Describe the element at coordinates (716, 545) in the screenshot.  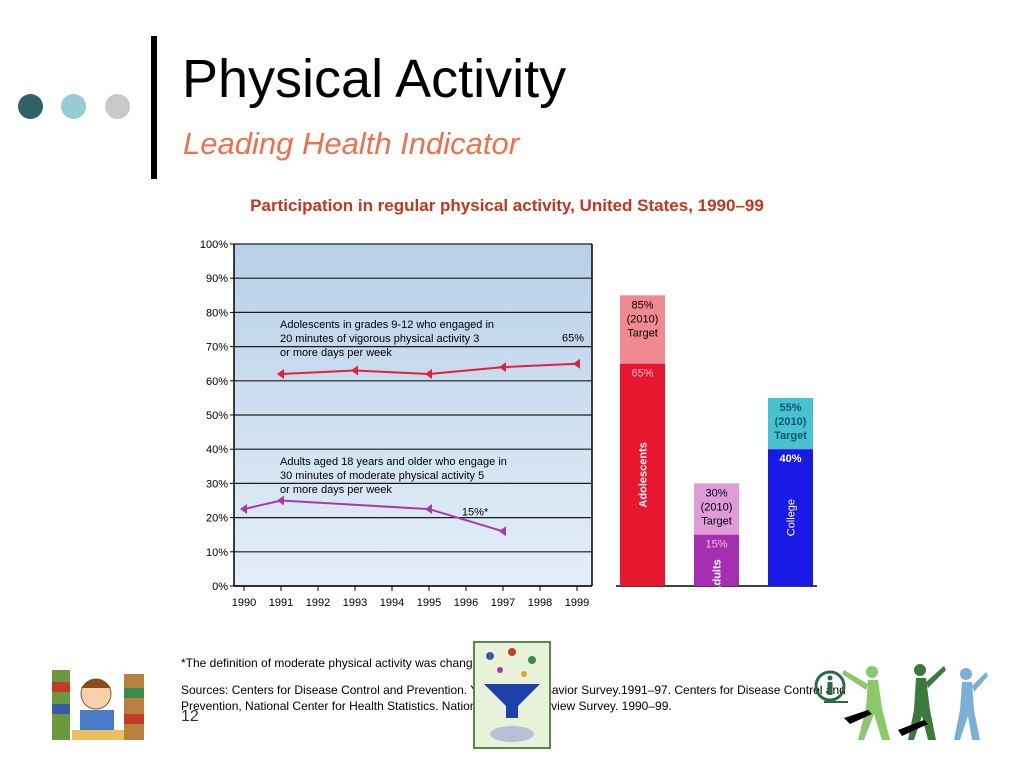
I see `current-value-label: 15%` at that location.